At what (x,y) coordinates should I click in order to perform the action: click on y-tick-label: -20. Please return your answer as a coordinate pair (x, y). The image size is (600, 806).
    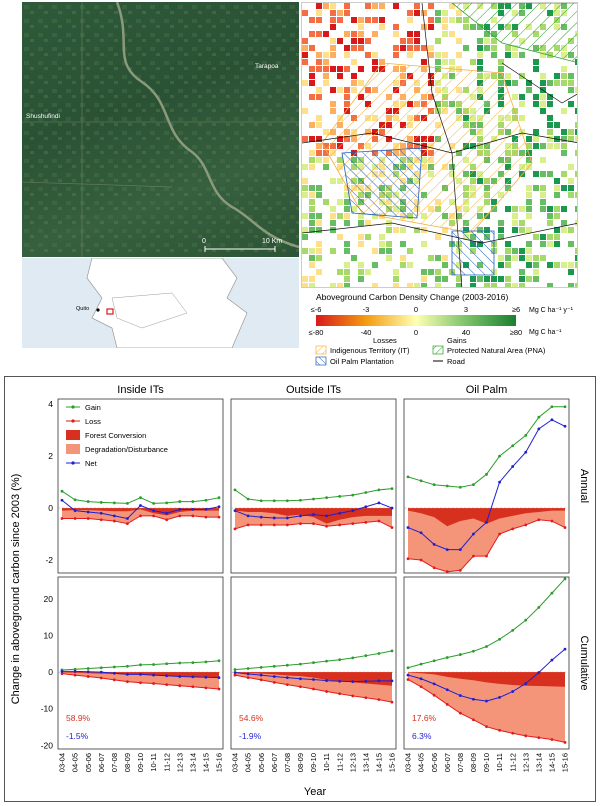
    Looking at the image, I should click on (47, 745).